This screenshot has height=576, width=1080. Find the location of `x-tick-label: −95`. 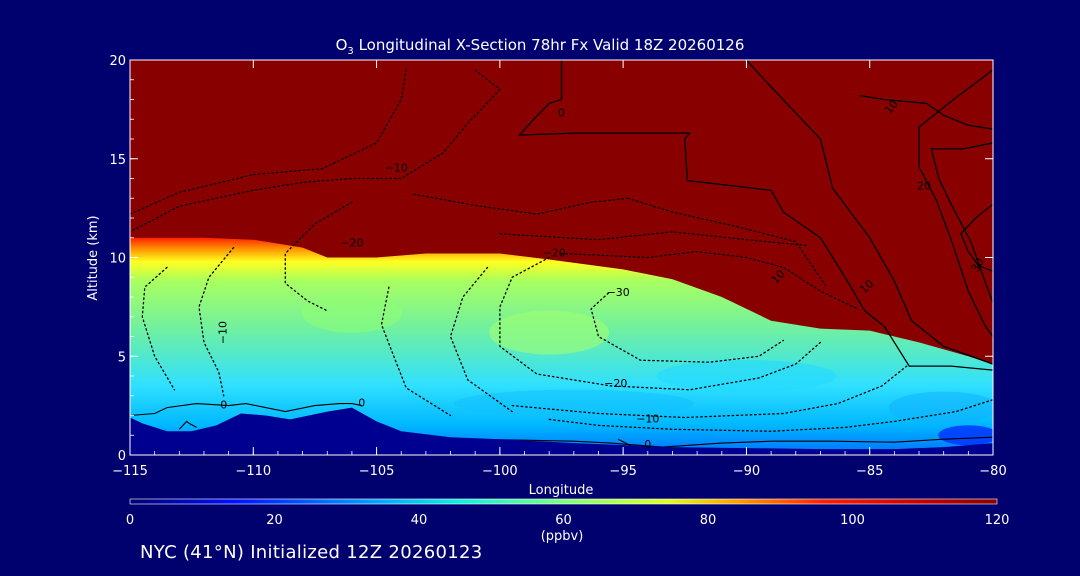

x-tick-label: −95 is located at coordinates (622, 471).